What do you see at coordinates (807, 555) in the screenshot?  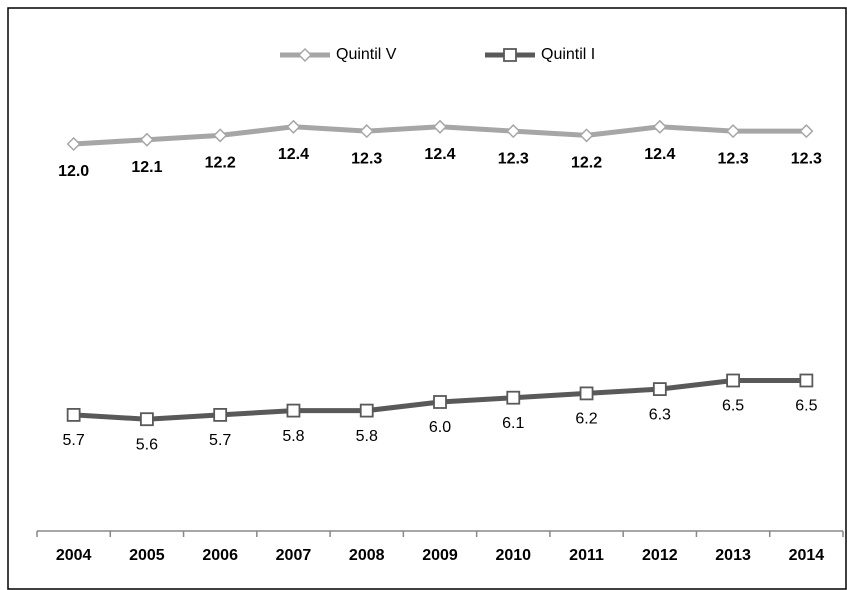 I see `x-tick-label: 2014` at bounding box center [807, 555].